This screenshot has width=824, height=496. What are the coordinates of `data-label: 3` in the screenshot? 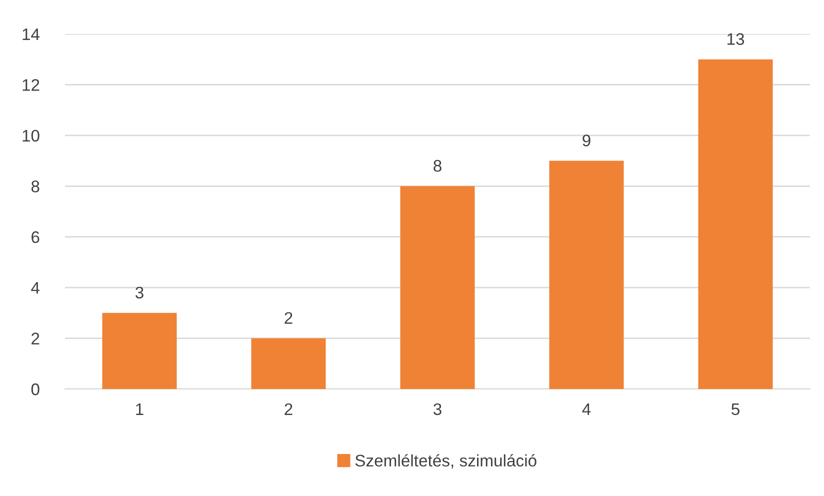 It's located at (140, 292).